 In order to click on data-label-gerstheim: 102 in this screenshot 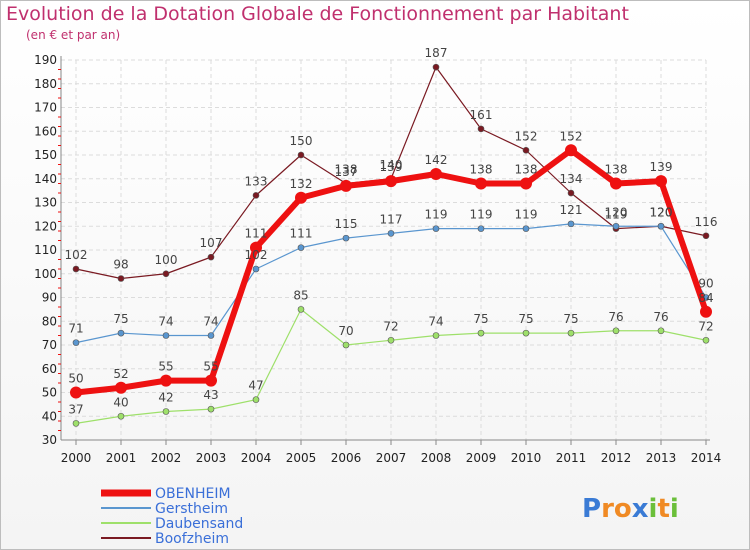, I will do `click(256, 255)`.